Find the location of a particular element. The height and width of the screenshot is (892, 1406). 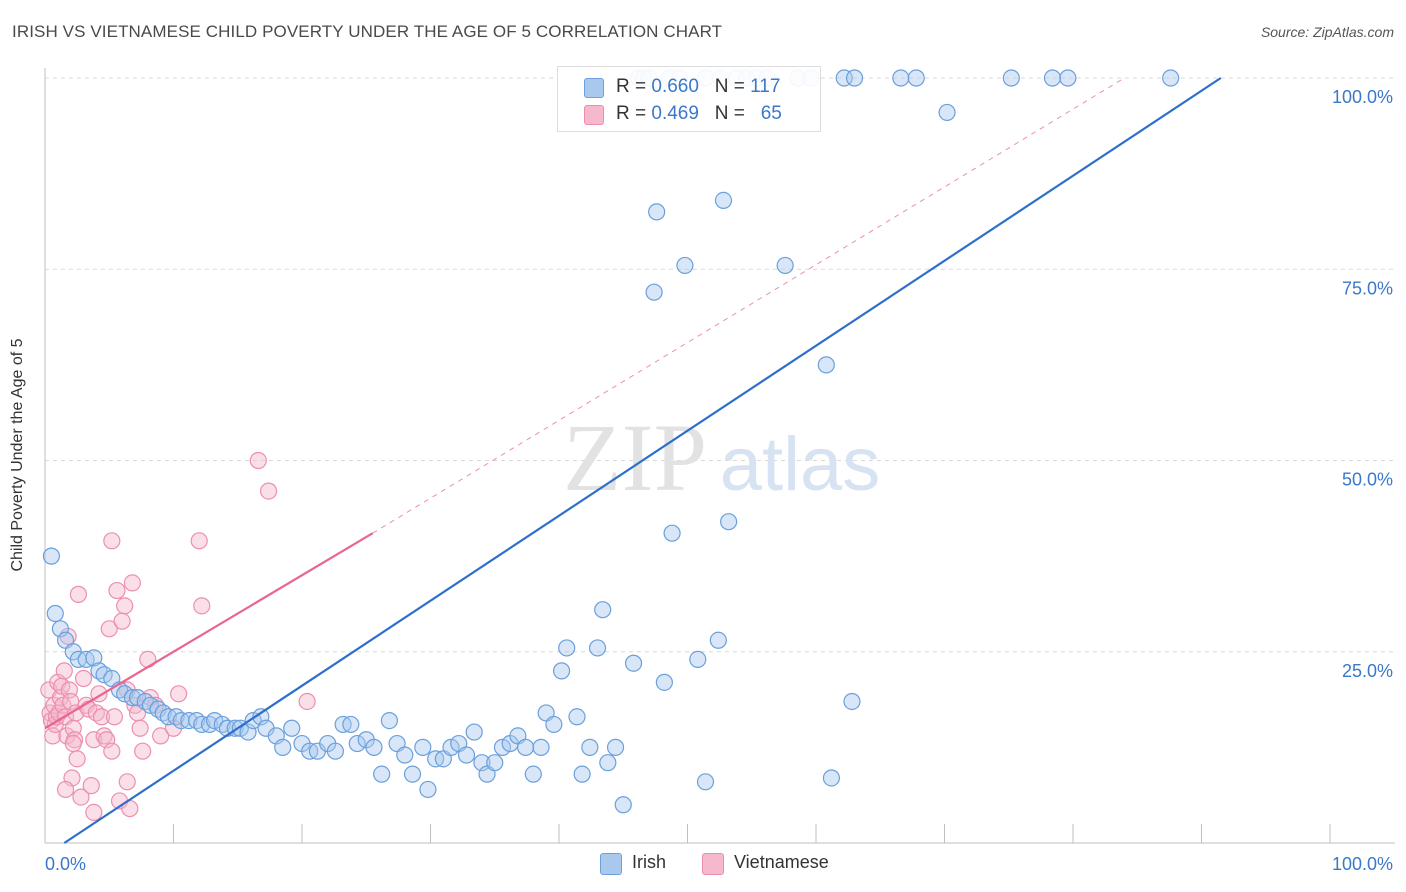

legend-swatch-vietnamese is located at coordinates (594, 115).